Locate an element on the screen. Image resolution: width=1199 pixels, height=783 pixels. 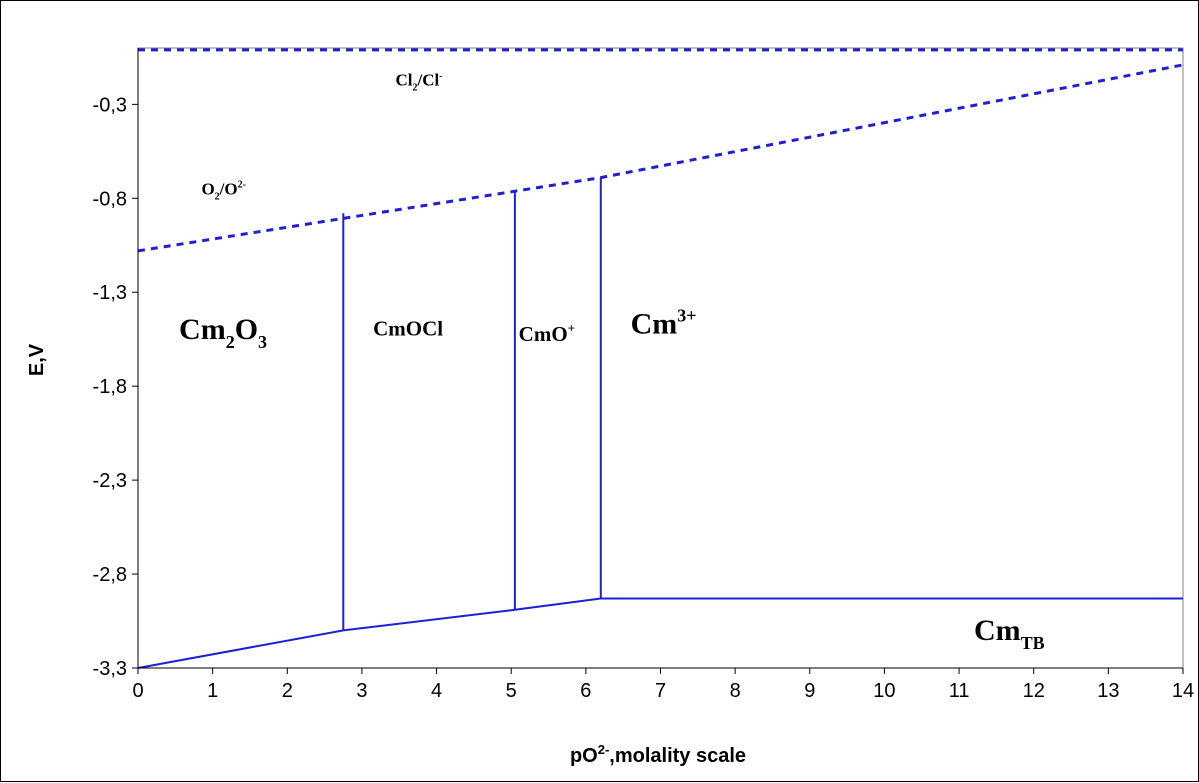
y-tick-label: -1,8 is located at coordinates (110, 387).